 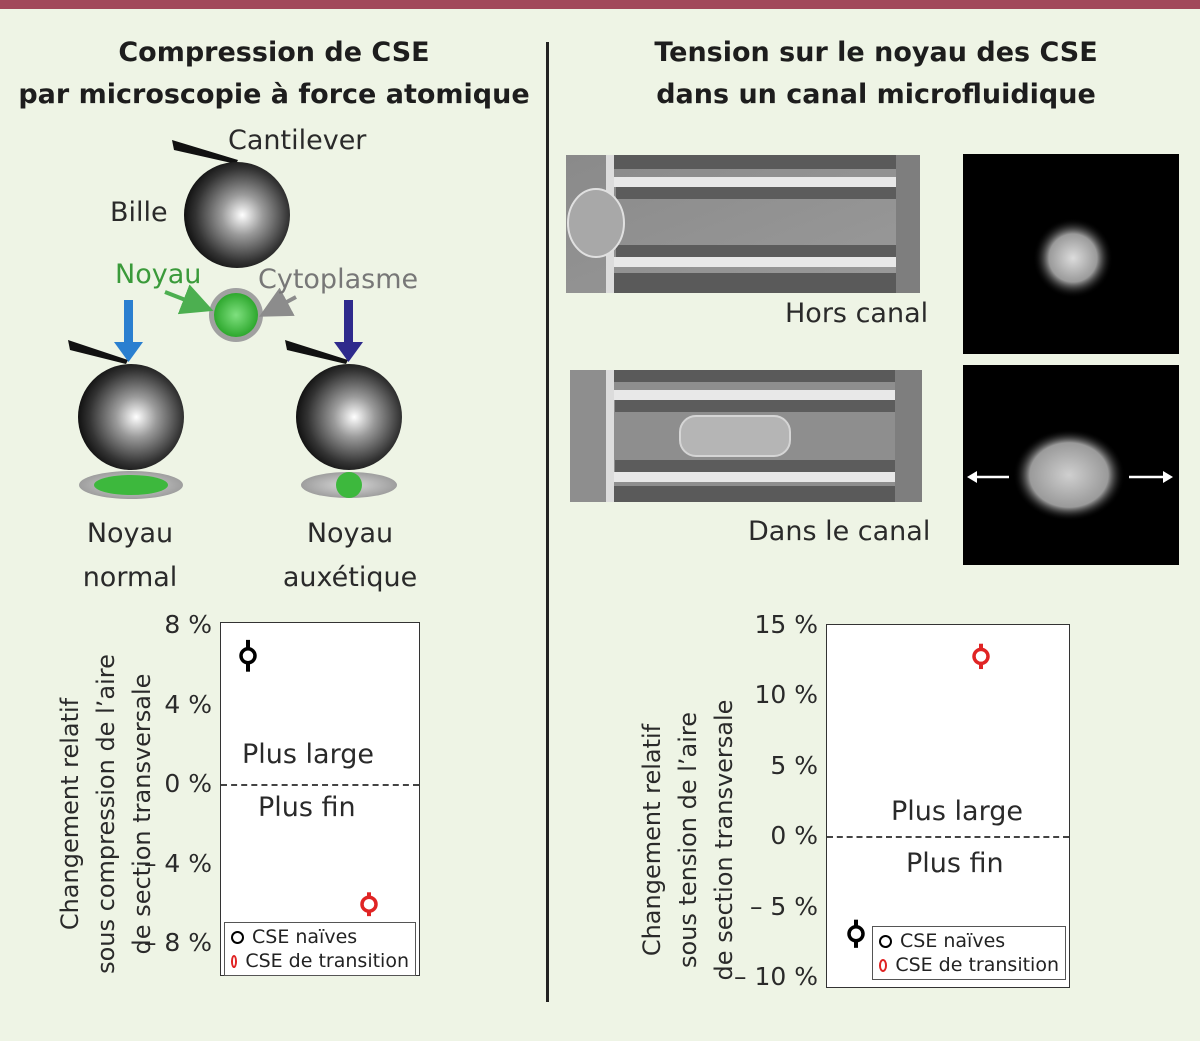 I want to click on label-bead: Bille, so click(x=139, y=212).